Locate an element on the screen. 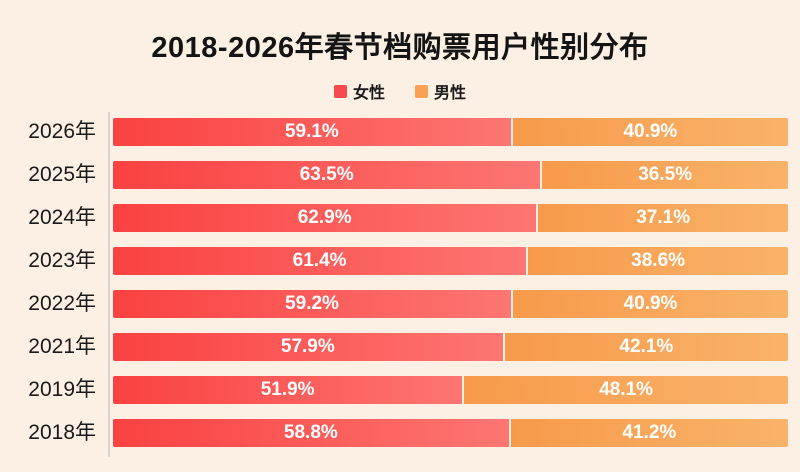  bar-segment-male: 48.1% is located at coordinates (626, 390).